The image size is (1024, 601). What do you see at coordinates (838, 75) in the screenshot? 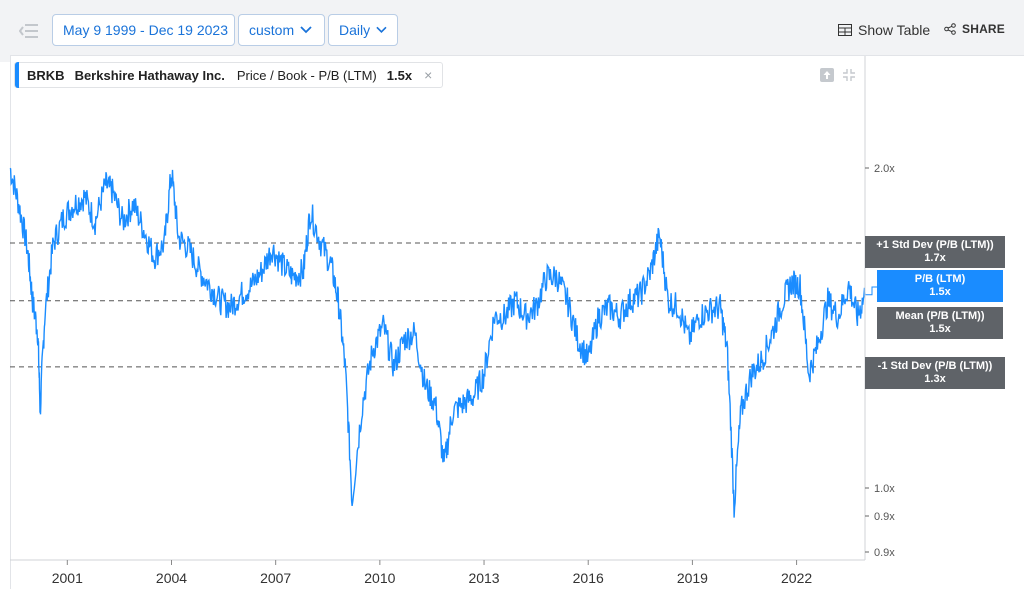
I see `chart-tools` at bounding box center [838, 75].